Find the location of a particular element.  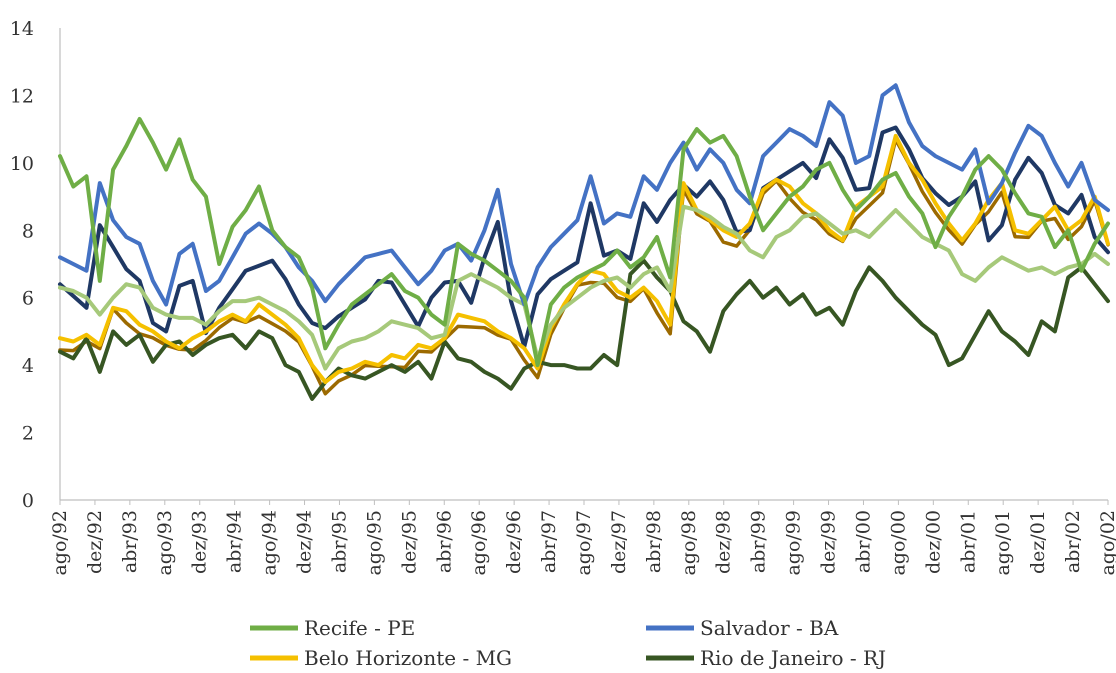

x-tick-label: abr/00 is located at coordinates (863, 541).